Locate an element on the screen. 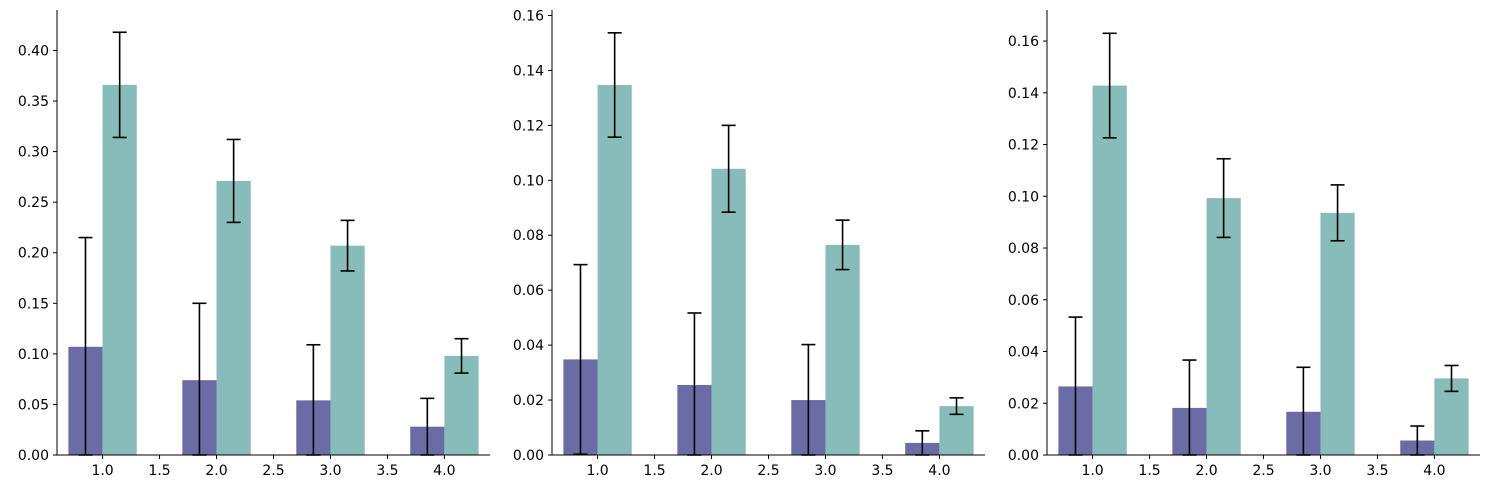 This screenshot has width=1490, height=489. y-tick-label: 0.05 is located at coordinates (33, 405).